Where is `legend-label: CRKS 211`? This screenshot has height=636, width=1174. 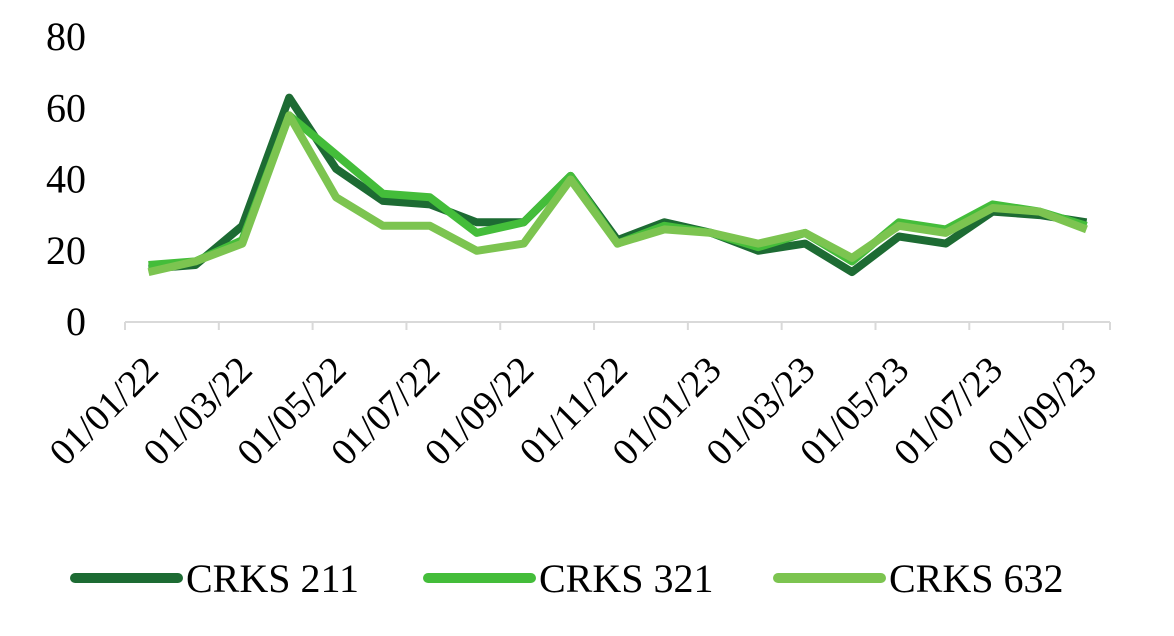
legend-label: CRKS 211 is located at coordinates (272, 578).